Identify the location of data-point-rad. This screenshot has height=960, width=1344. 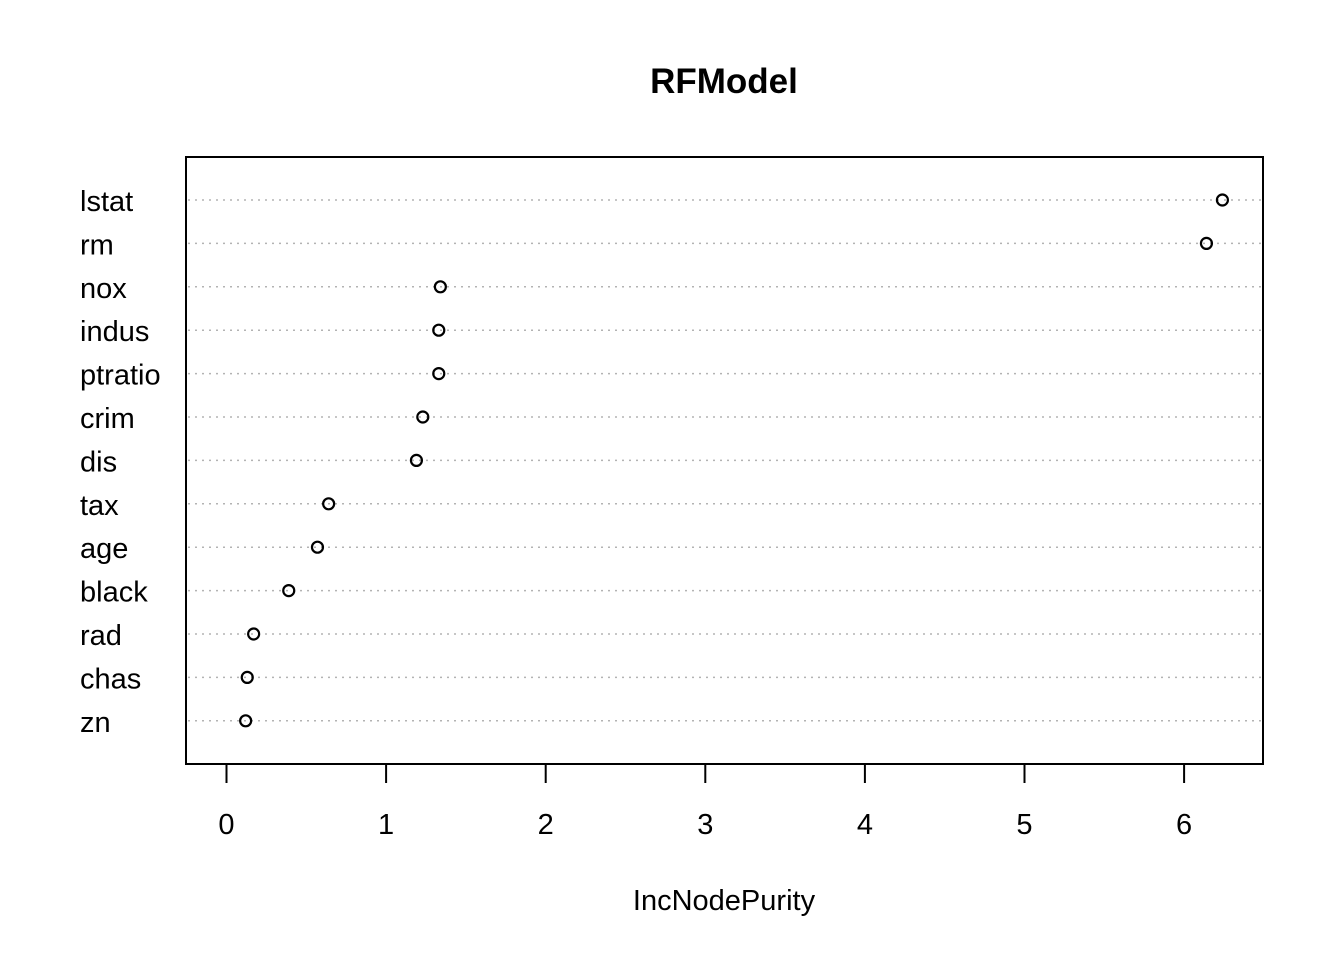
(254, 634).